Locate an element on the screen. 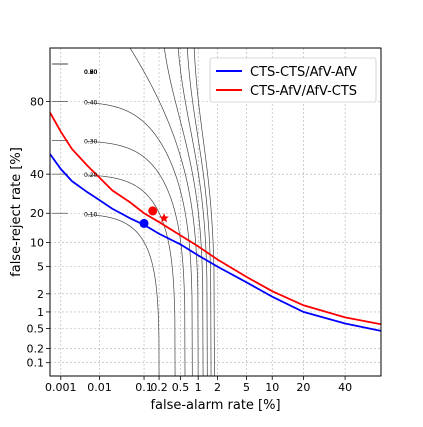 This screenshot has width=423, height=427. x-tick-label: 0.5 is located at coordinates (181, 387).